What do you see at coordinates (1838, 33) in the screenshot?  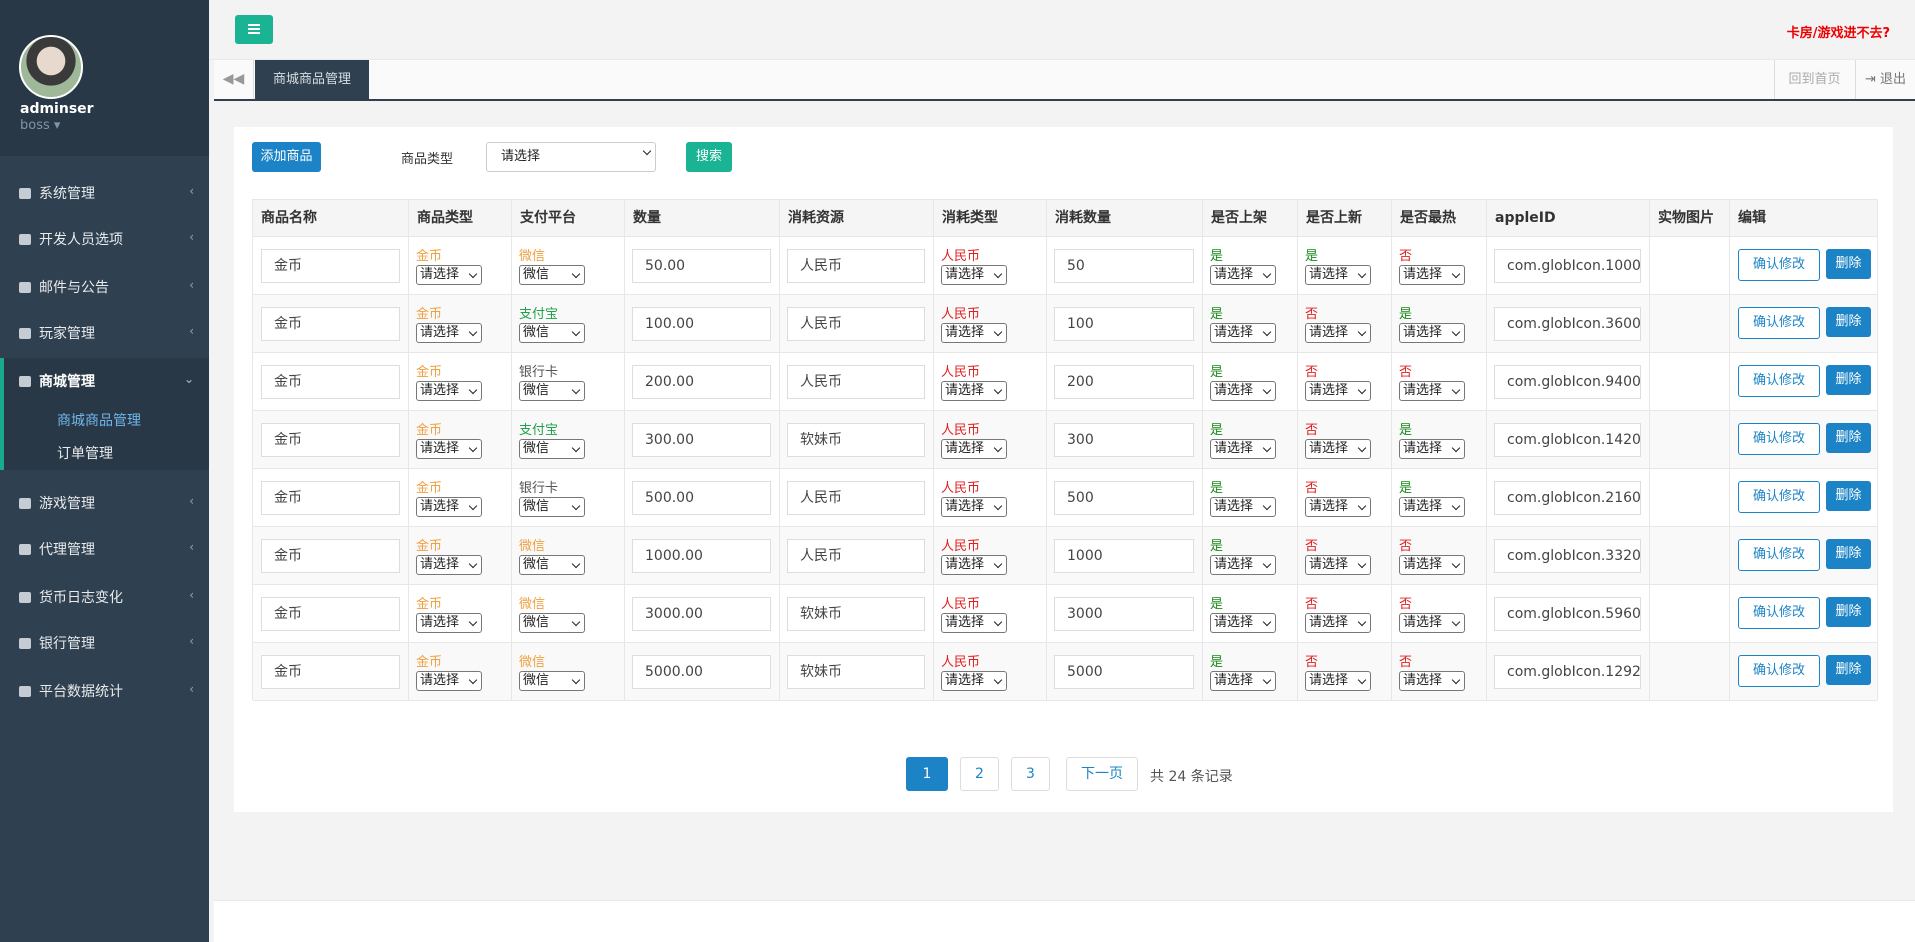 I see `help-link: 卡房/游戏进不去?` at bounding box center [1838, 33].